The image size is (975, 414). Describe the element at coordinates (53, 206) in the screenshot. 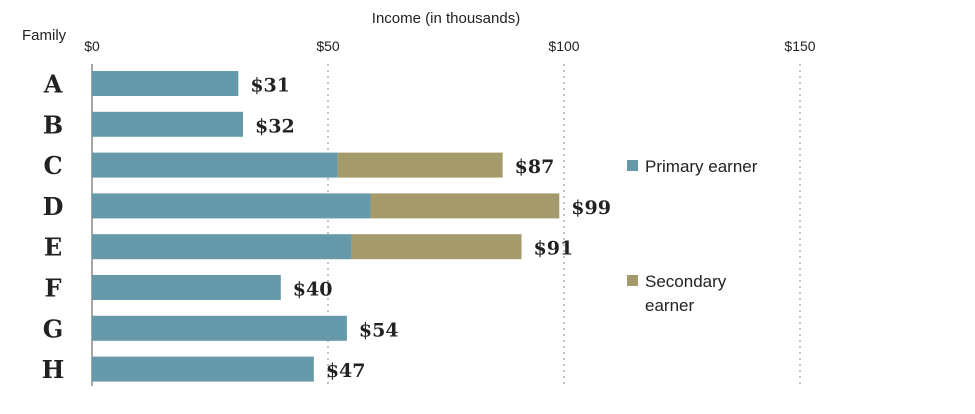

I see `category-label: D` at that location.